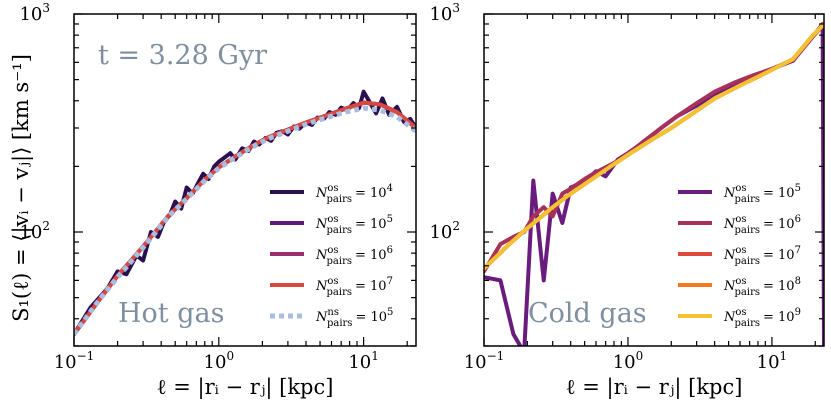 This screenshot has width=831, height=407. I want to click on y-axis-label: S₁(ℓ) = ⟨|vᵢ − vⱼ|⟩ [km s⁻¹], so click(21, 188).